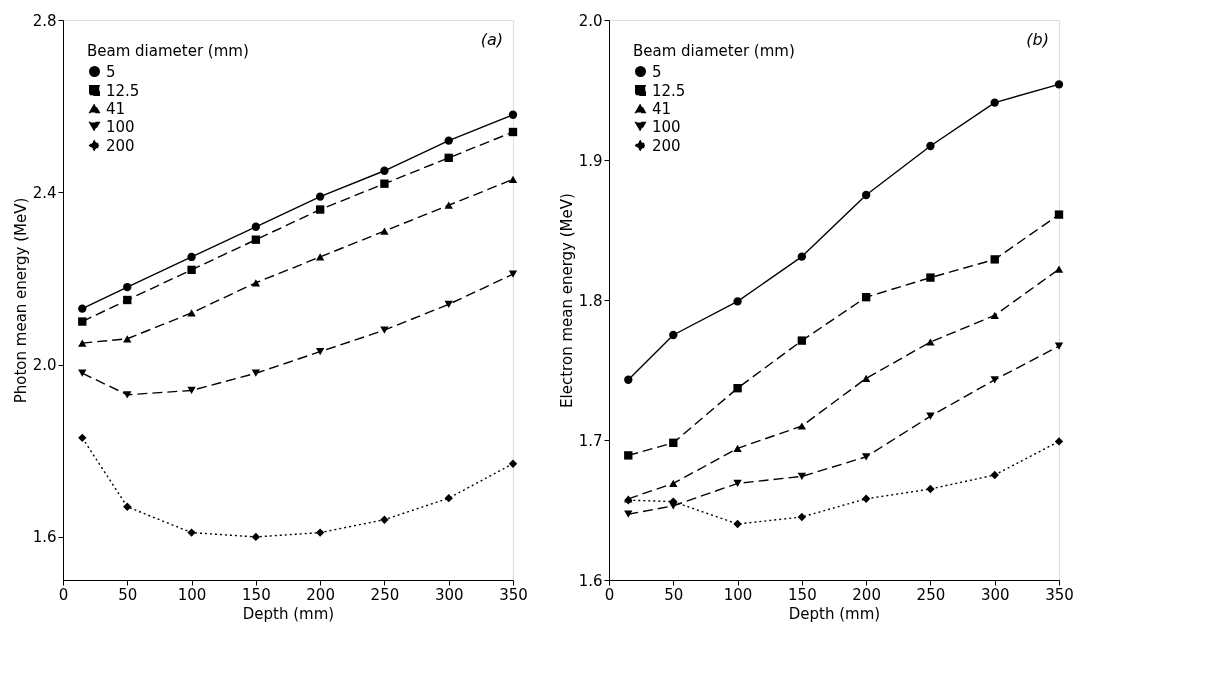 The width and height of the screenshot is (1210, 683). What do you see at coordinates (590, 160) in the screenshot?
I see `y-tick-label: 1.9` at bounding box center [590, 160].